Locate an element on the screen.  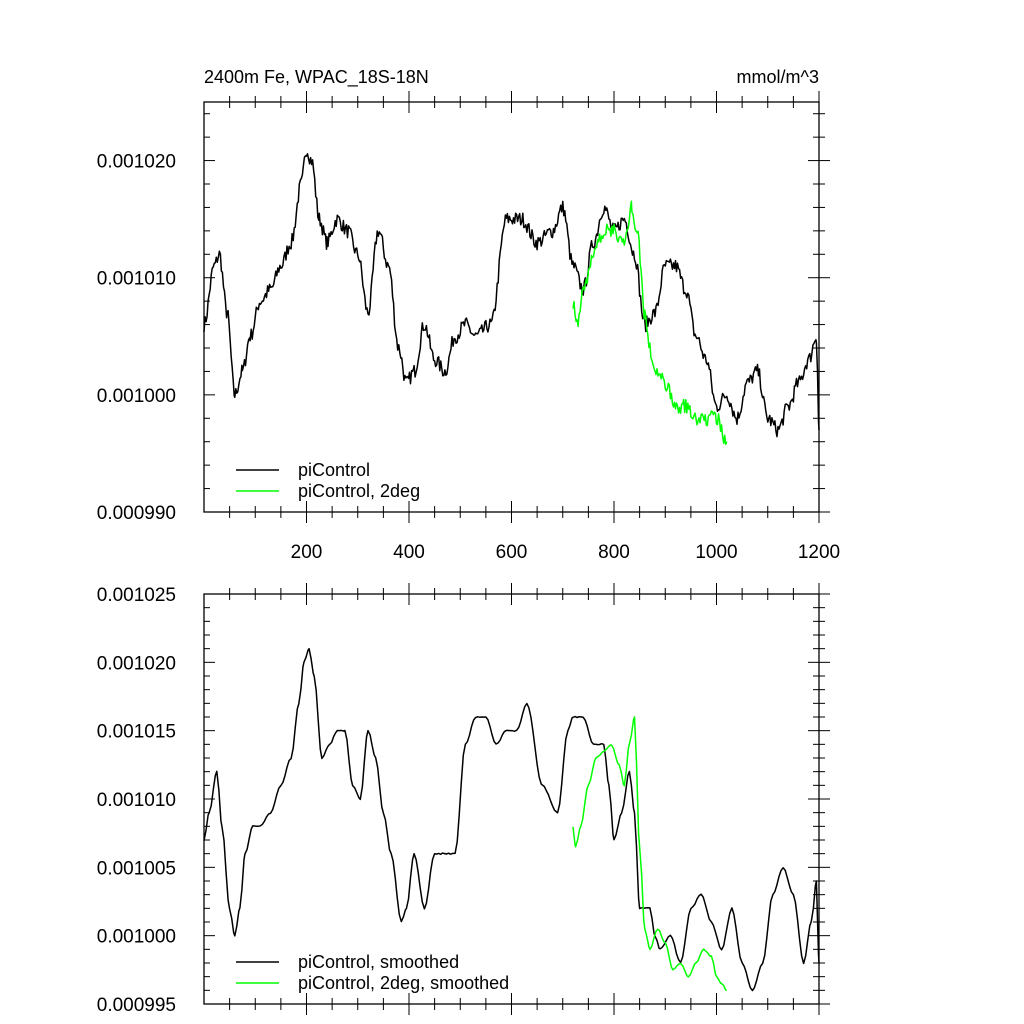
top-xtick-label: 1200 is located at coordinates (819, 552).